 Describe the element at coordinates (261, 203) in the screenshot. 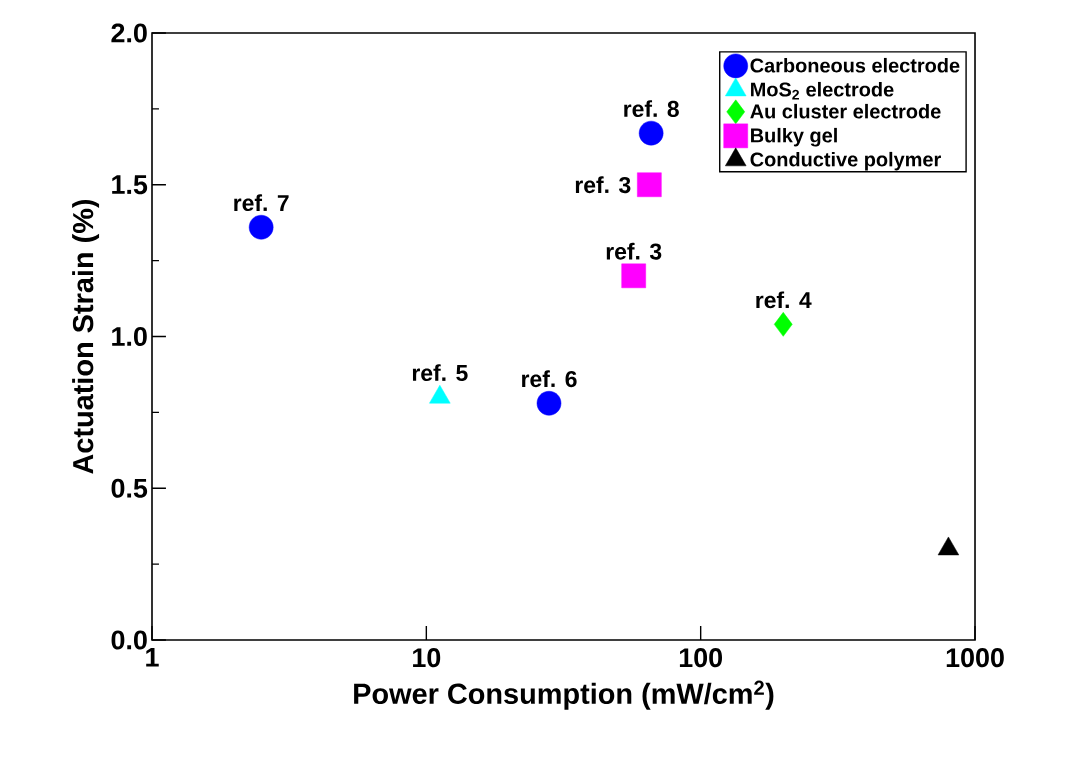

I see `annotation: ref. 7` at that location.